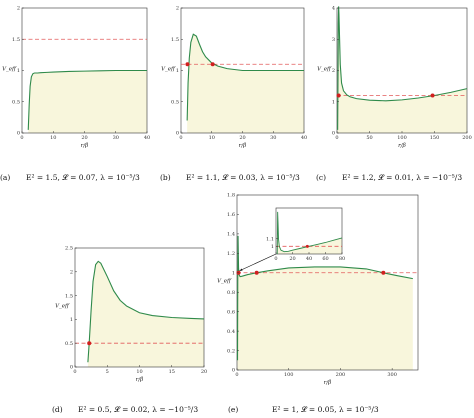 This screenshot has height=418, width=474. What do you see at coordinates (175, 102) in the screenshot?
I see `panel-b-ytick-label-1: 0.5` at bounding box center [175, 102].